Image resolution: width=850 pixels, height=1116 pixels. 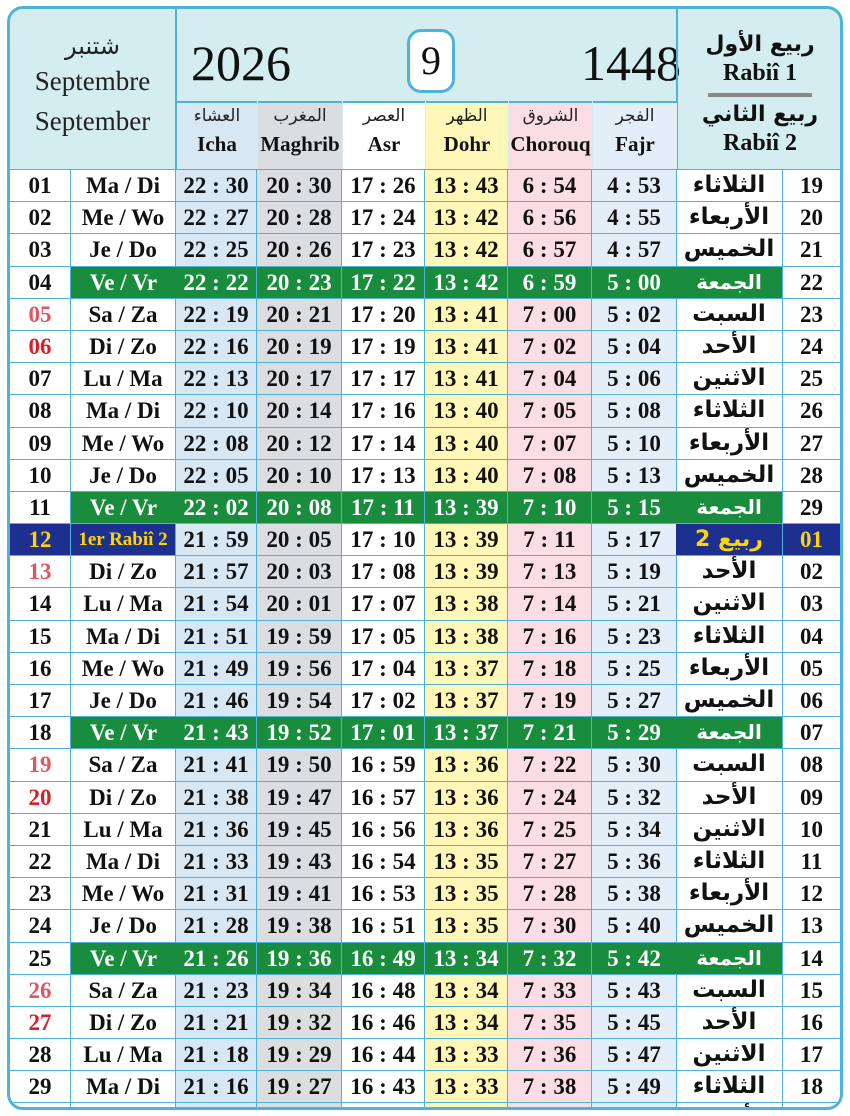 What do you see at coordinates (299, 314) in the screenshot?
I see `prayer-time-maghrib: 20 : 21` at bounding box center [299, 314].